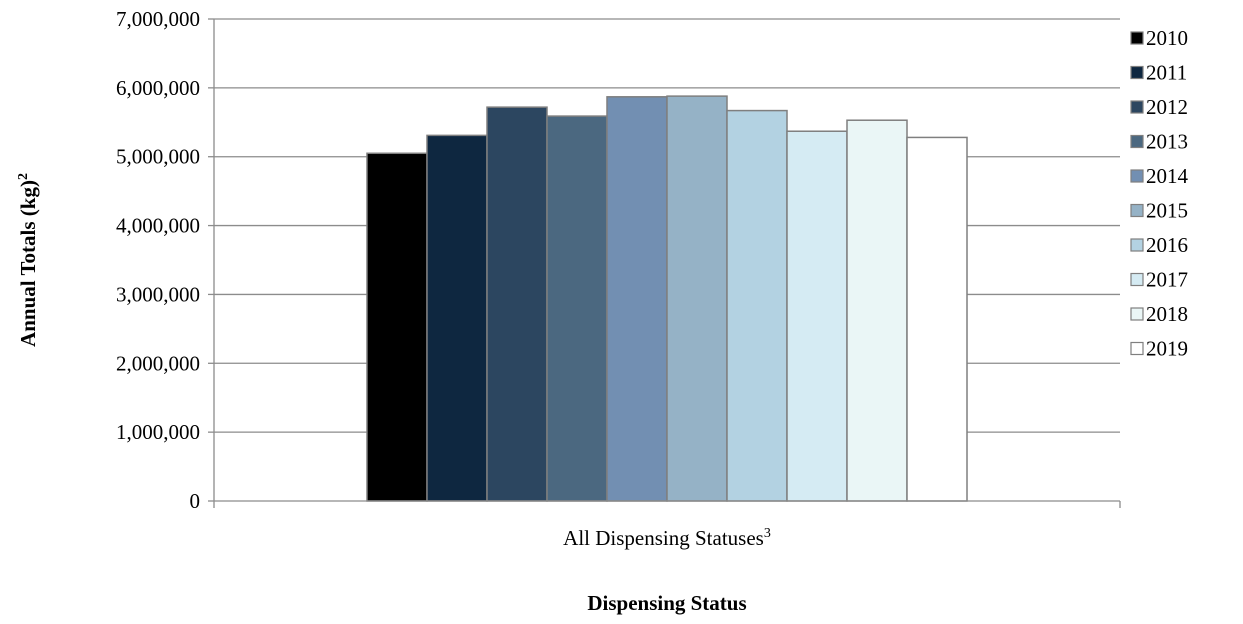 The image size is (1243, 624). Describe the element at coordinates (1167, 280) in the screenshot. I see `legend-label: 2017` at that location.